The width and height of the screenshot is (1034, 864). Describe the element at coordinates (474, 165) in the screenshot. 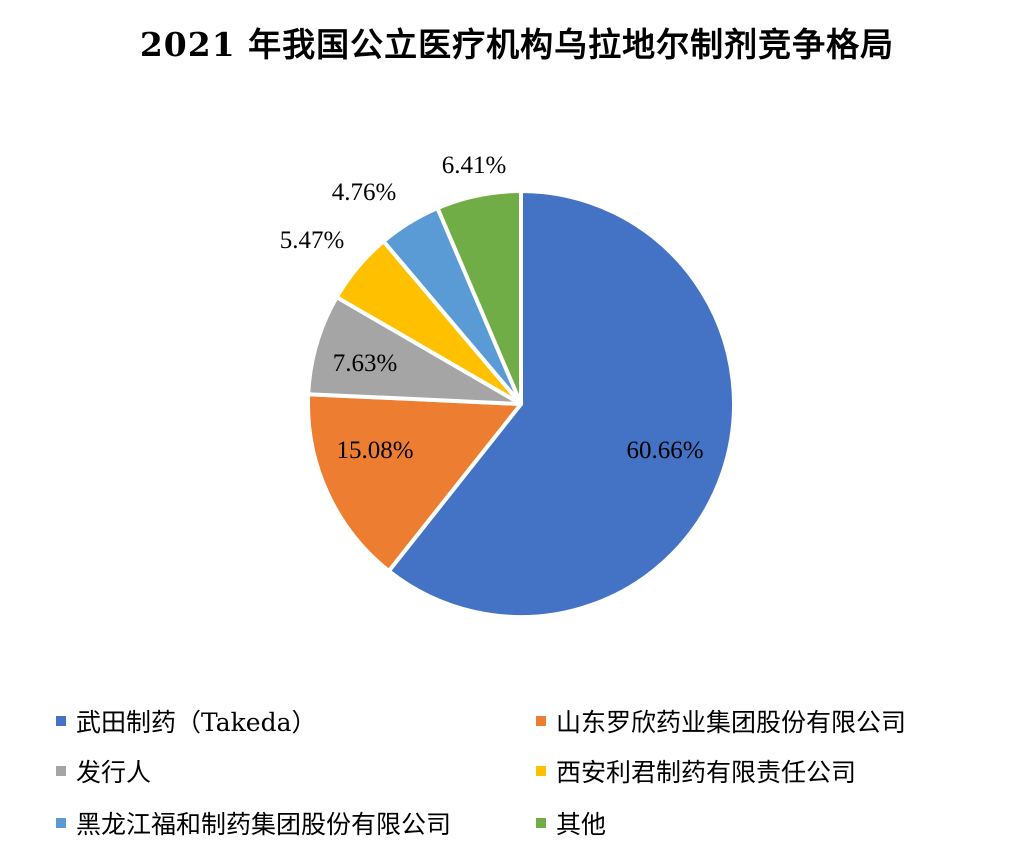

I see `data-label-6: 6.41%` at that location.